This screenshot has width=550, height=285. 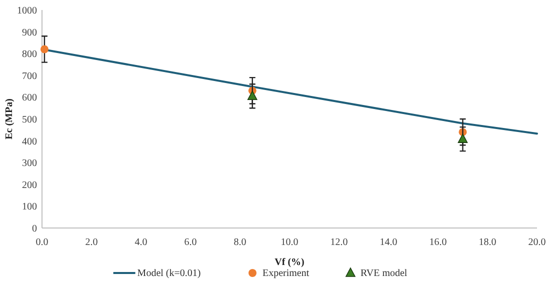 I want to click on y-tick-label: 100, so click(x=29, y=207).